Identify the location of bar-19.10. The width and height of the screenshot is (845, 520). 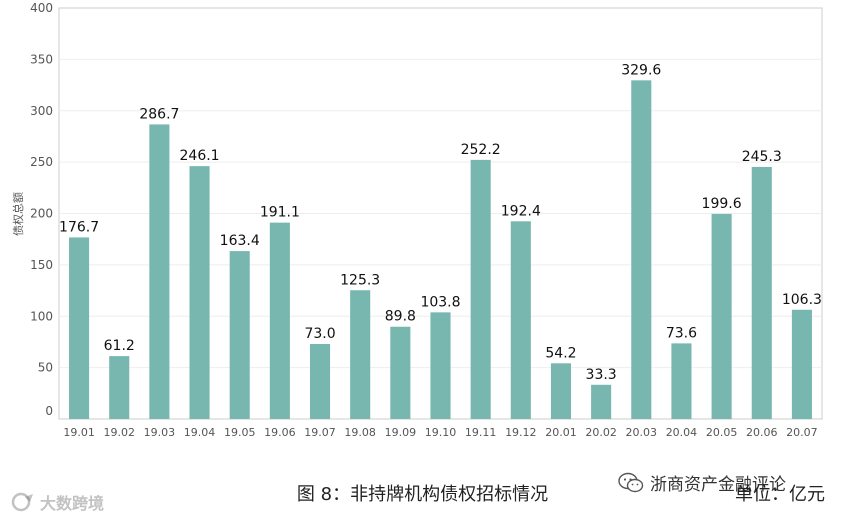
(440, 365).